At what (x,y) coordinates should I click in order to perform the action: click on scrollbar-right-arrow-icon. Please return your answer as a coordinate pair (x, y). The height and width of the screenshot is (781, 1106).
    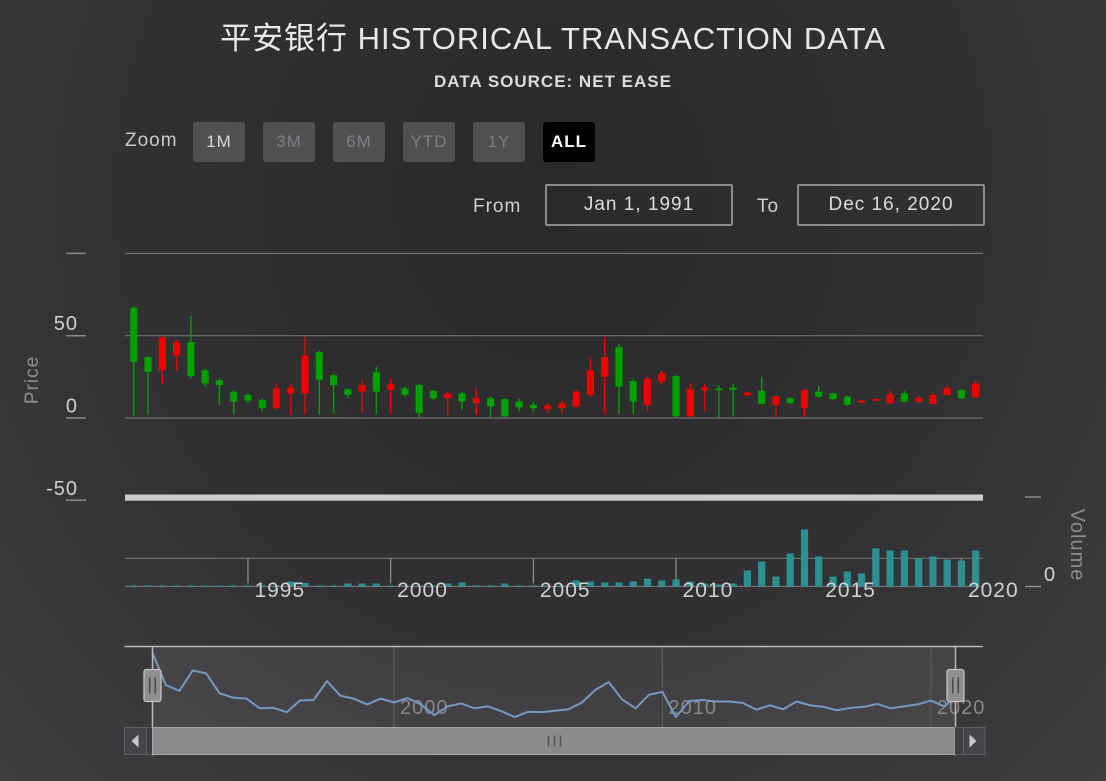
    Looking at the image, I should click on (973, 741).